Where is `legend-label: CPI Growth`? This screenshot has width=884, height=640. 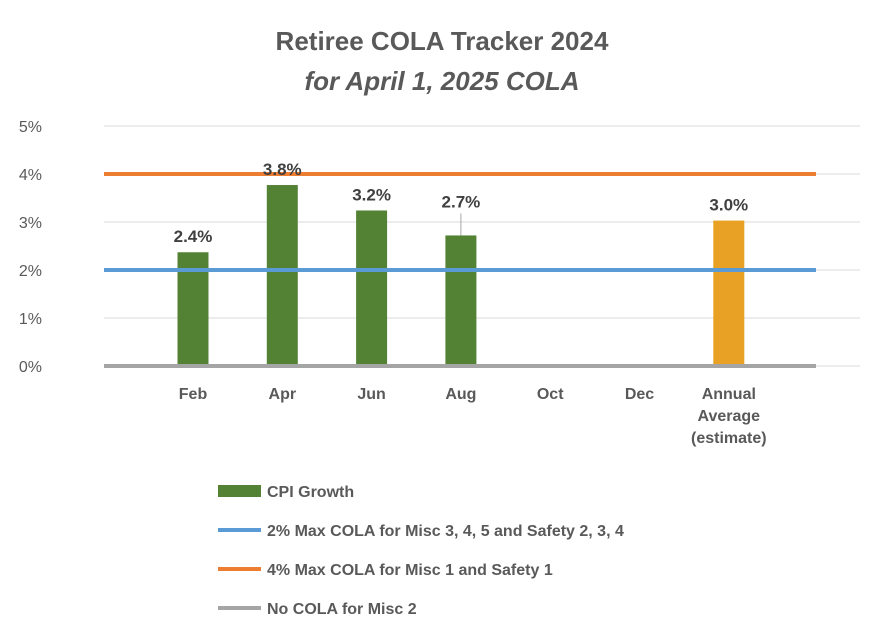
legend-label: CPI Growth is located at coordinates (310, 492).